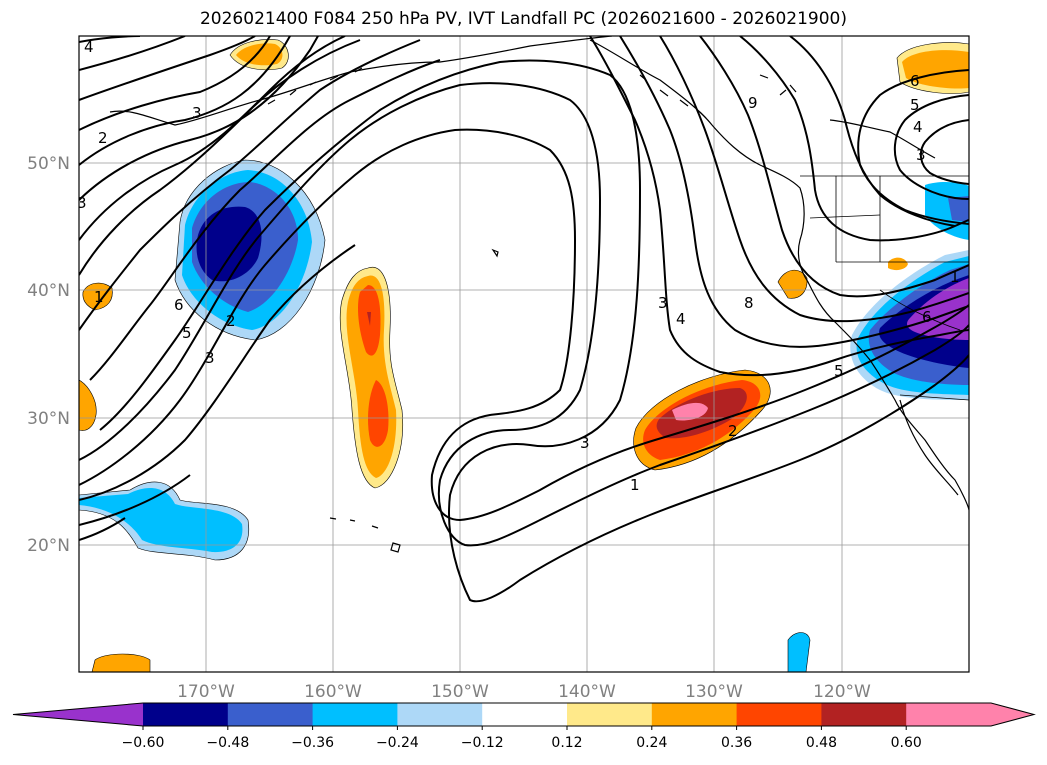 The width and height of the screenshot is (1047, 765). I want to click on borders, so click(884, 288).